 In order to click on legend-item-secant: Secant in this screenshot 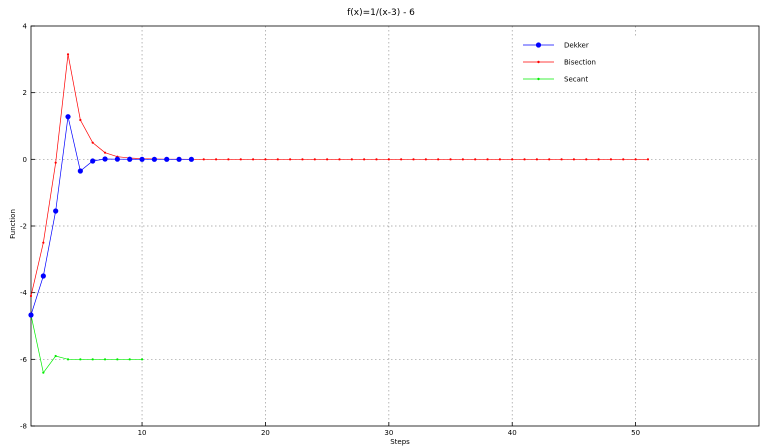, I will do `click(555, 80)`.